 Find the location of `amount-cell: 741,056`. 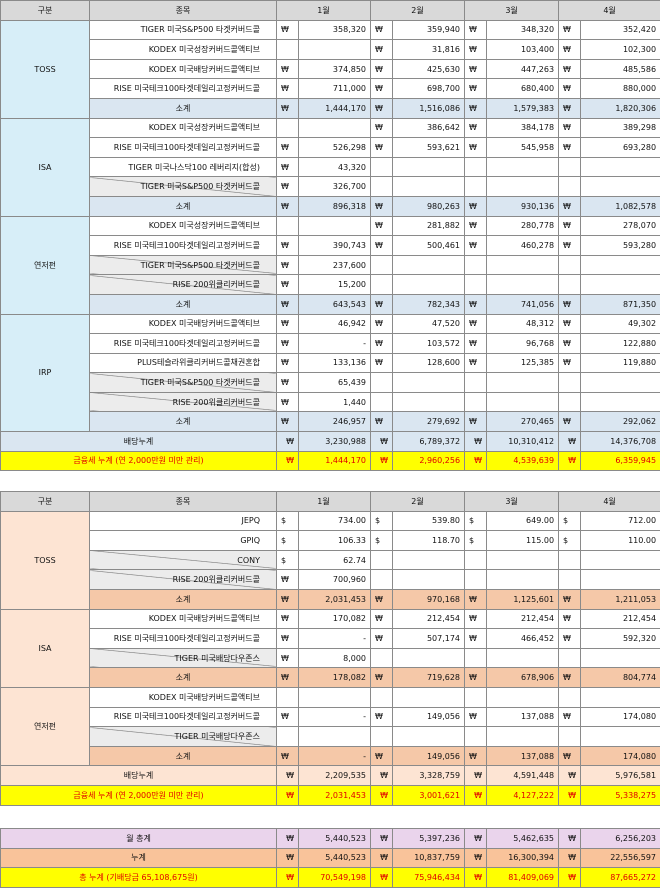

amount-cell: 741,056 is located at coordinates (523, 304).